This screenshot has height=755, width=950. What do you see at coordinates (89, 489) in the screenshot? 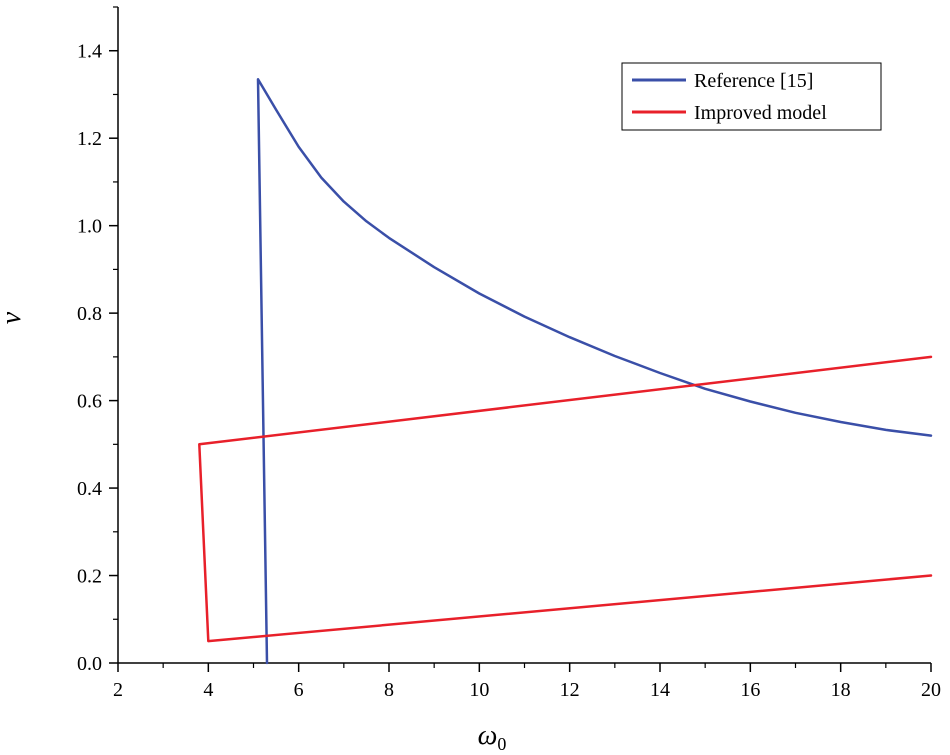
I see `y-tick-label: 0.4` at bounding box center [89, 489].